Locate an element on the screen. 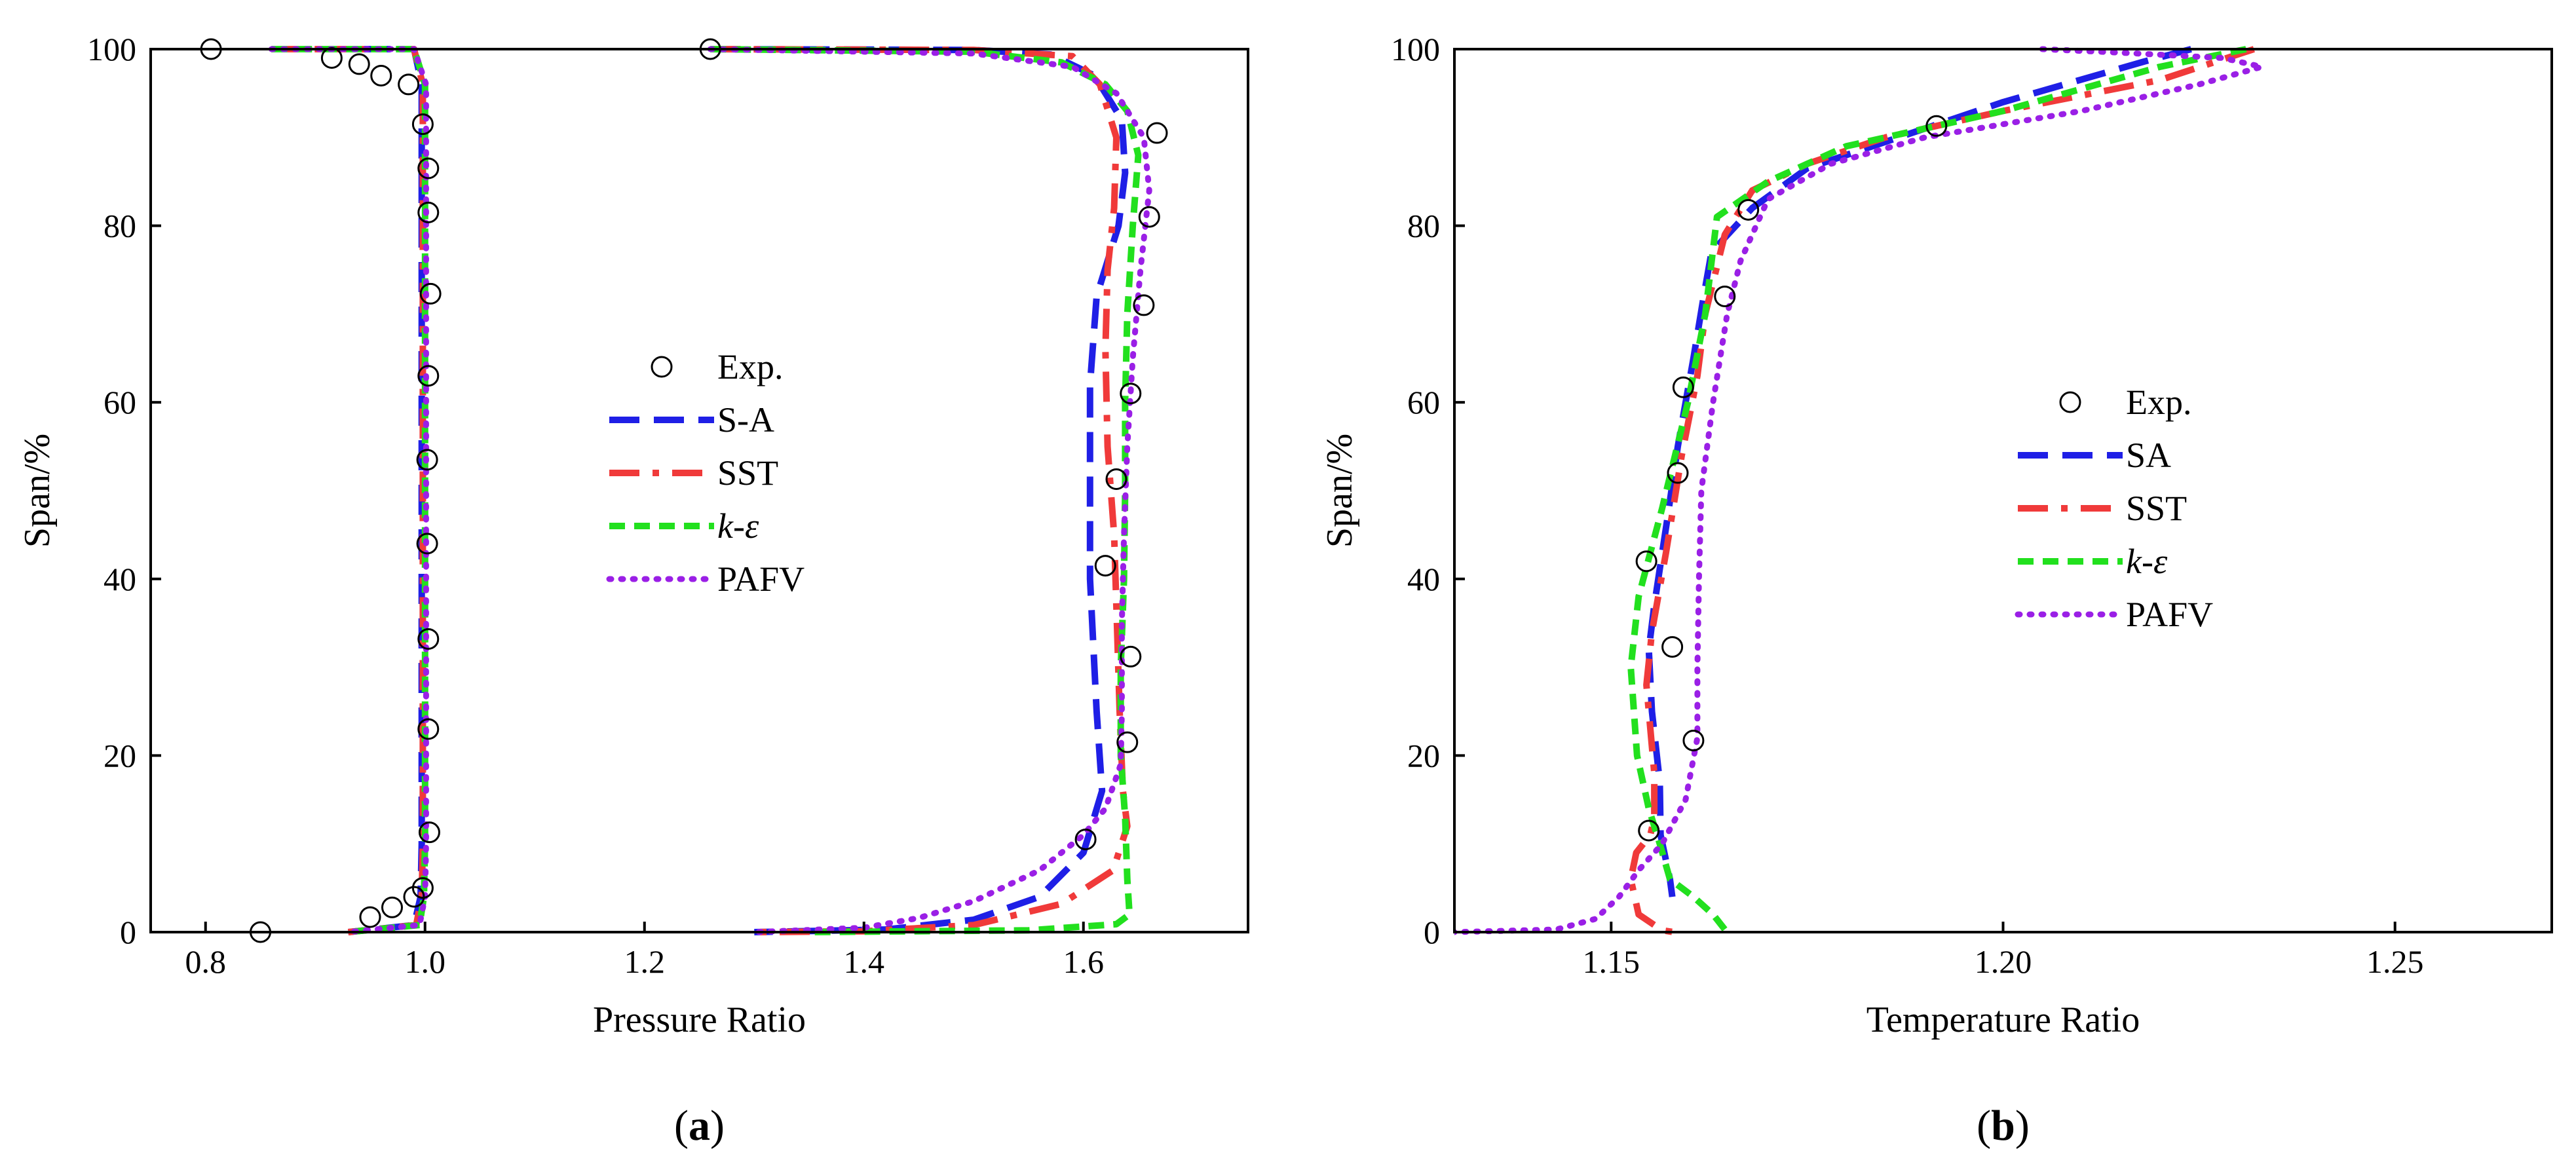 This screenshot has height=1164, width=2576. y-tick-label-a-3: 60 is located at coordinates (120, 402).